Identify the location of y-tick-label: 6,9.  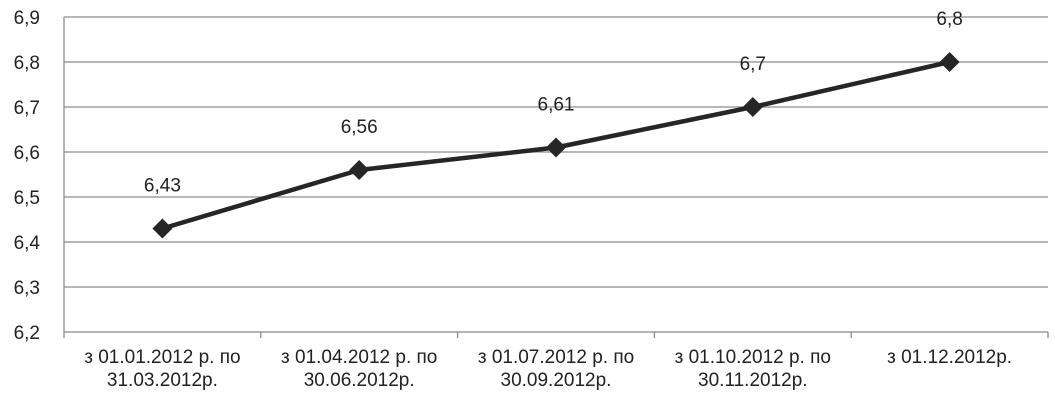
(27, 18).